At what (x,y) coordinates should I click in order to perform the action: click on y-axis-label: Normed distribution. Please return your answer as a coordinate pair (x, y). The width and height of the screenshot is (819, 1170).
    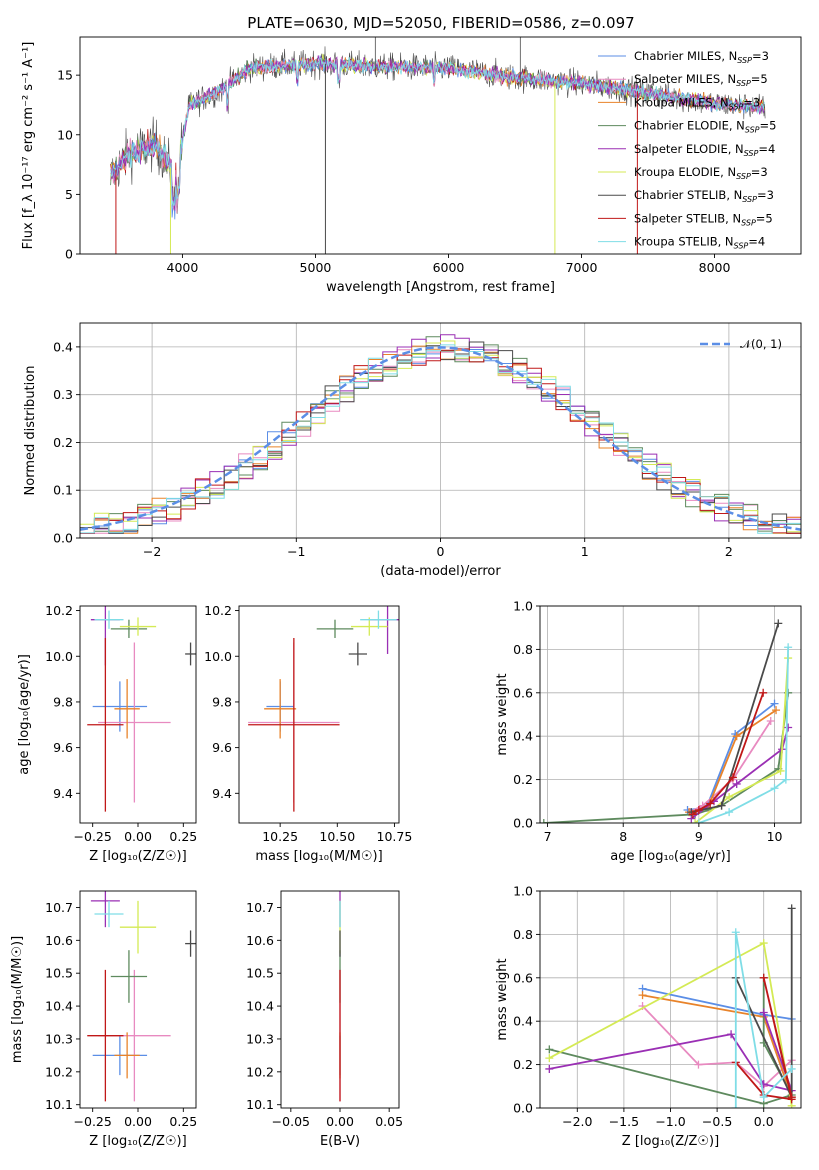
    Looking at the image, I should click on (30, 431).